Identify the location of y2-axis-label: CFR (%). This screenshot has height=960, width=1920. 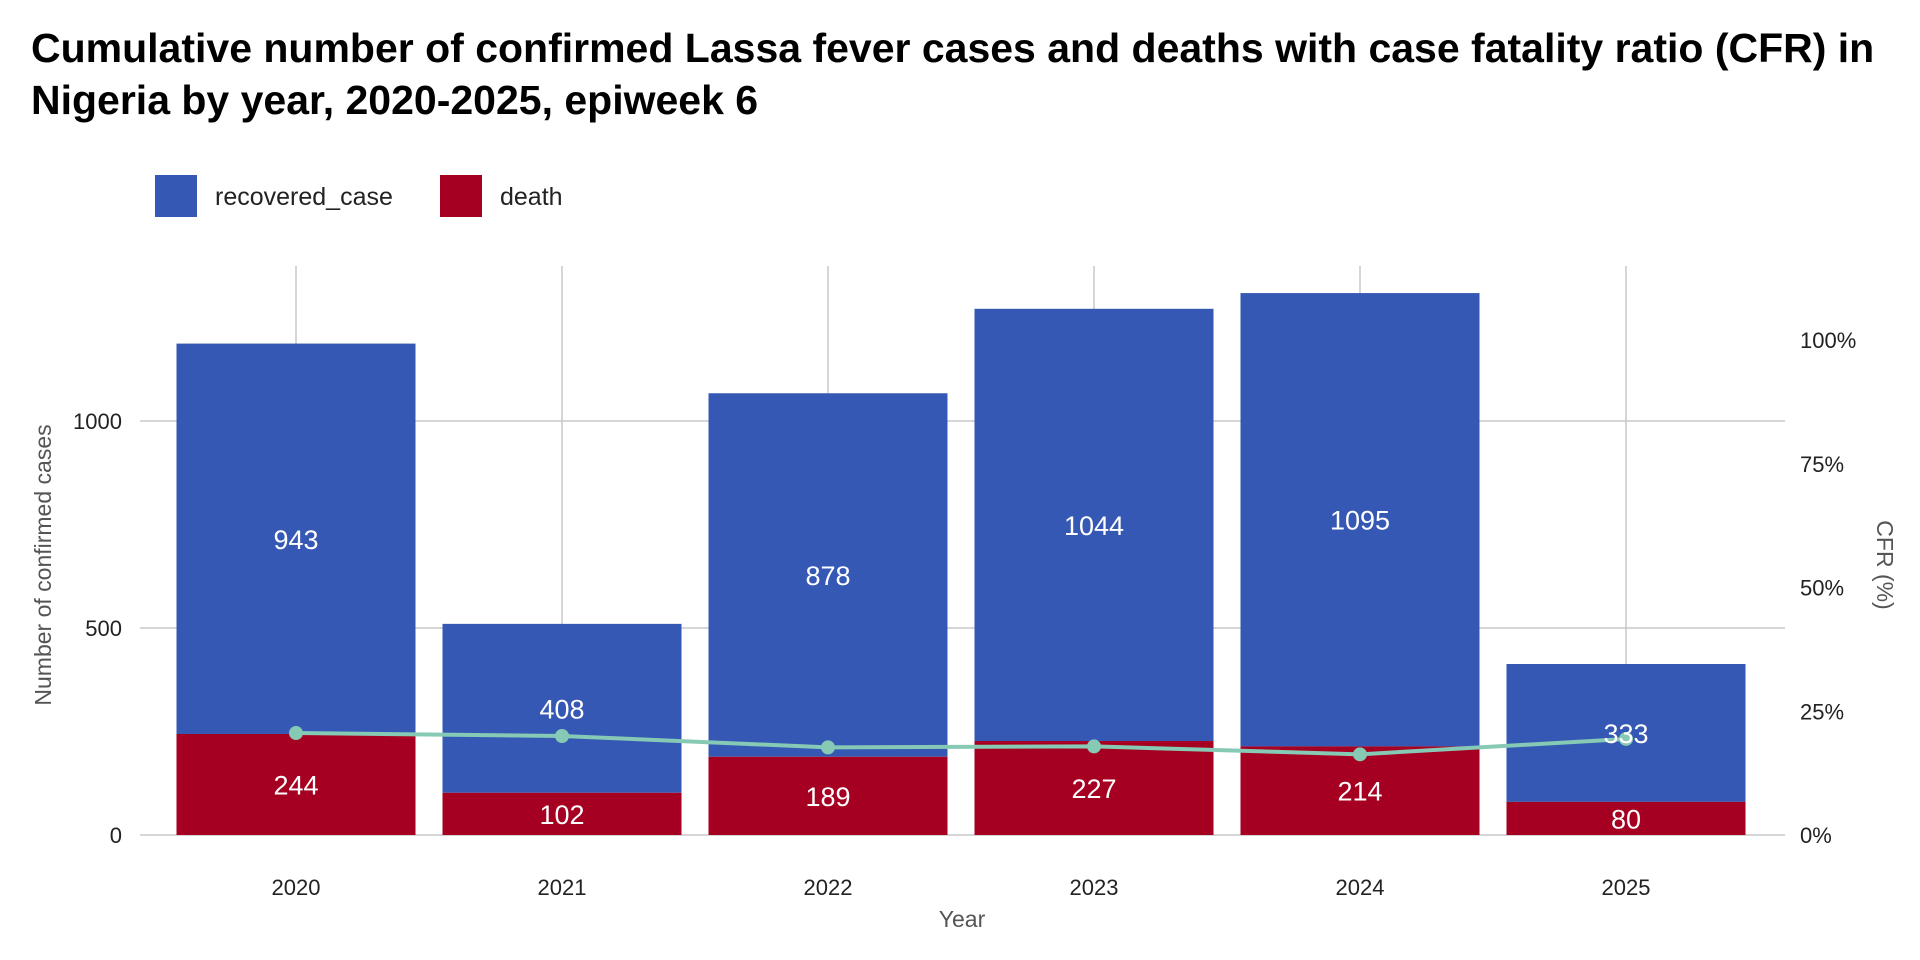
(1885, 564).